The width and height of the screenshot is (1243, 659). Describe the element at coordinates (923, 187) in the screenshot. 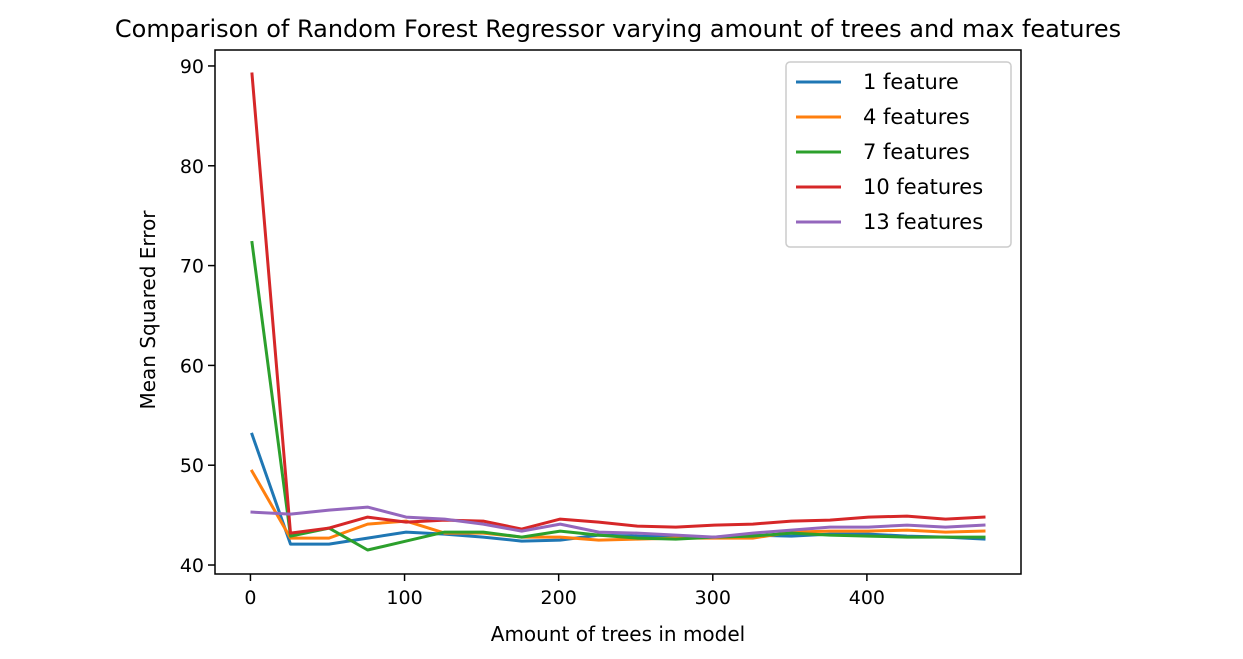

I see `legend-label: 10 features` at that location.